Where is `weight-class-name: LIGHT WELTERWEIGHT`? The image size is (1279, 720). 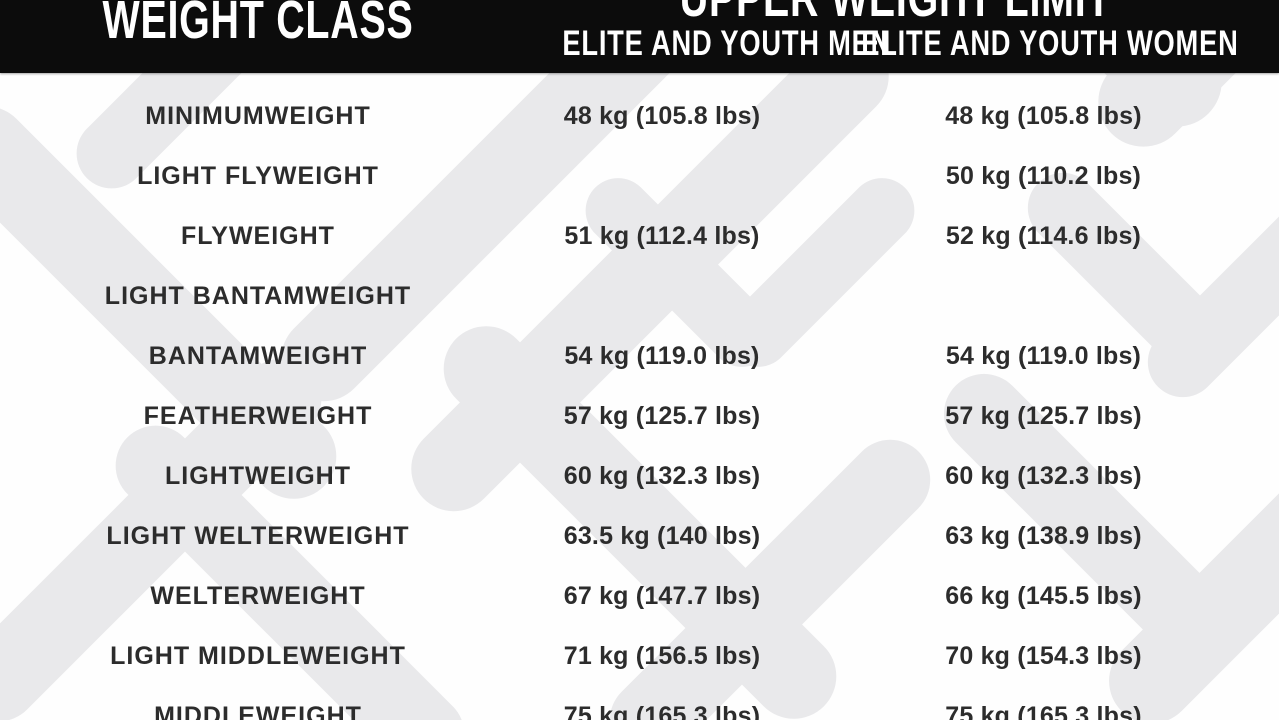
weight-class-name: LIGHT WELTERWEIGHT is located at coordinates (258, 536).